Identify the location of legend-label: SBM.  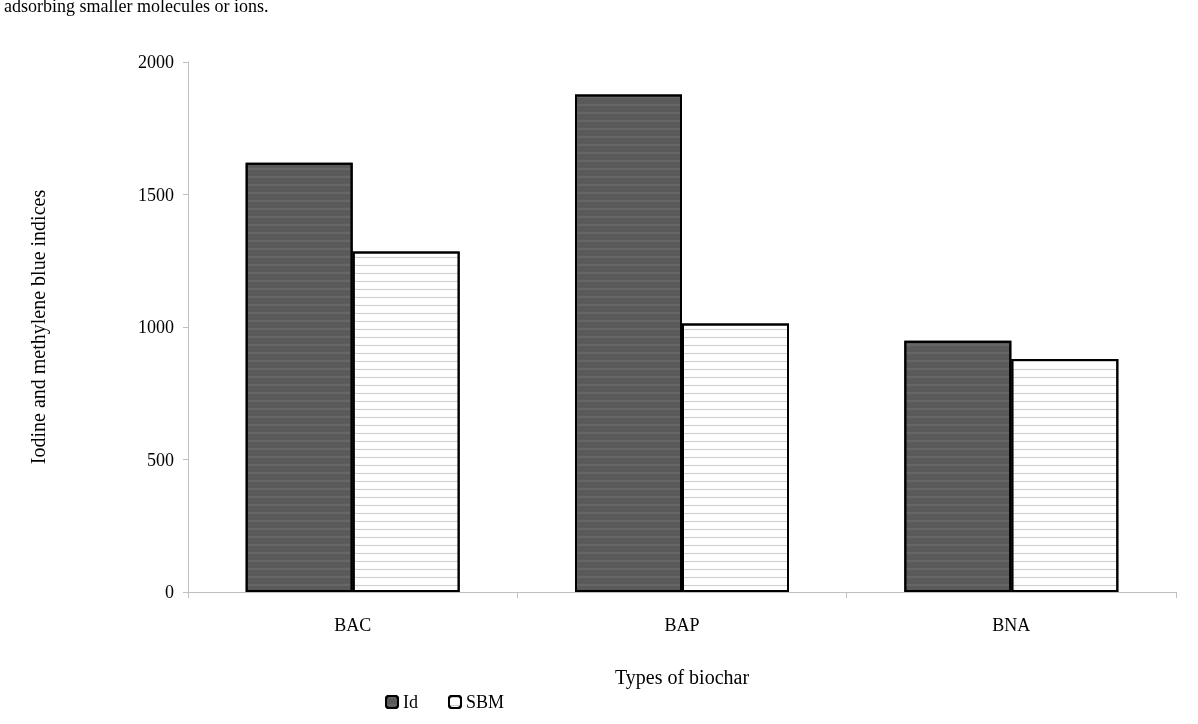
(485, 702).